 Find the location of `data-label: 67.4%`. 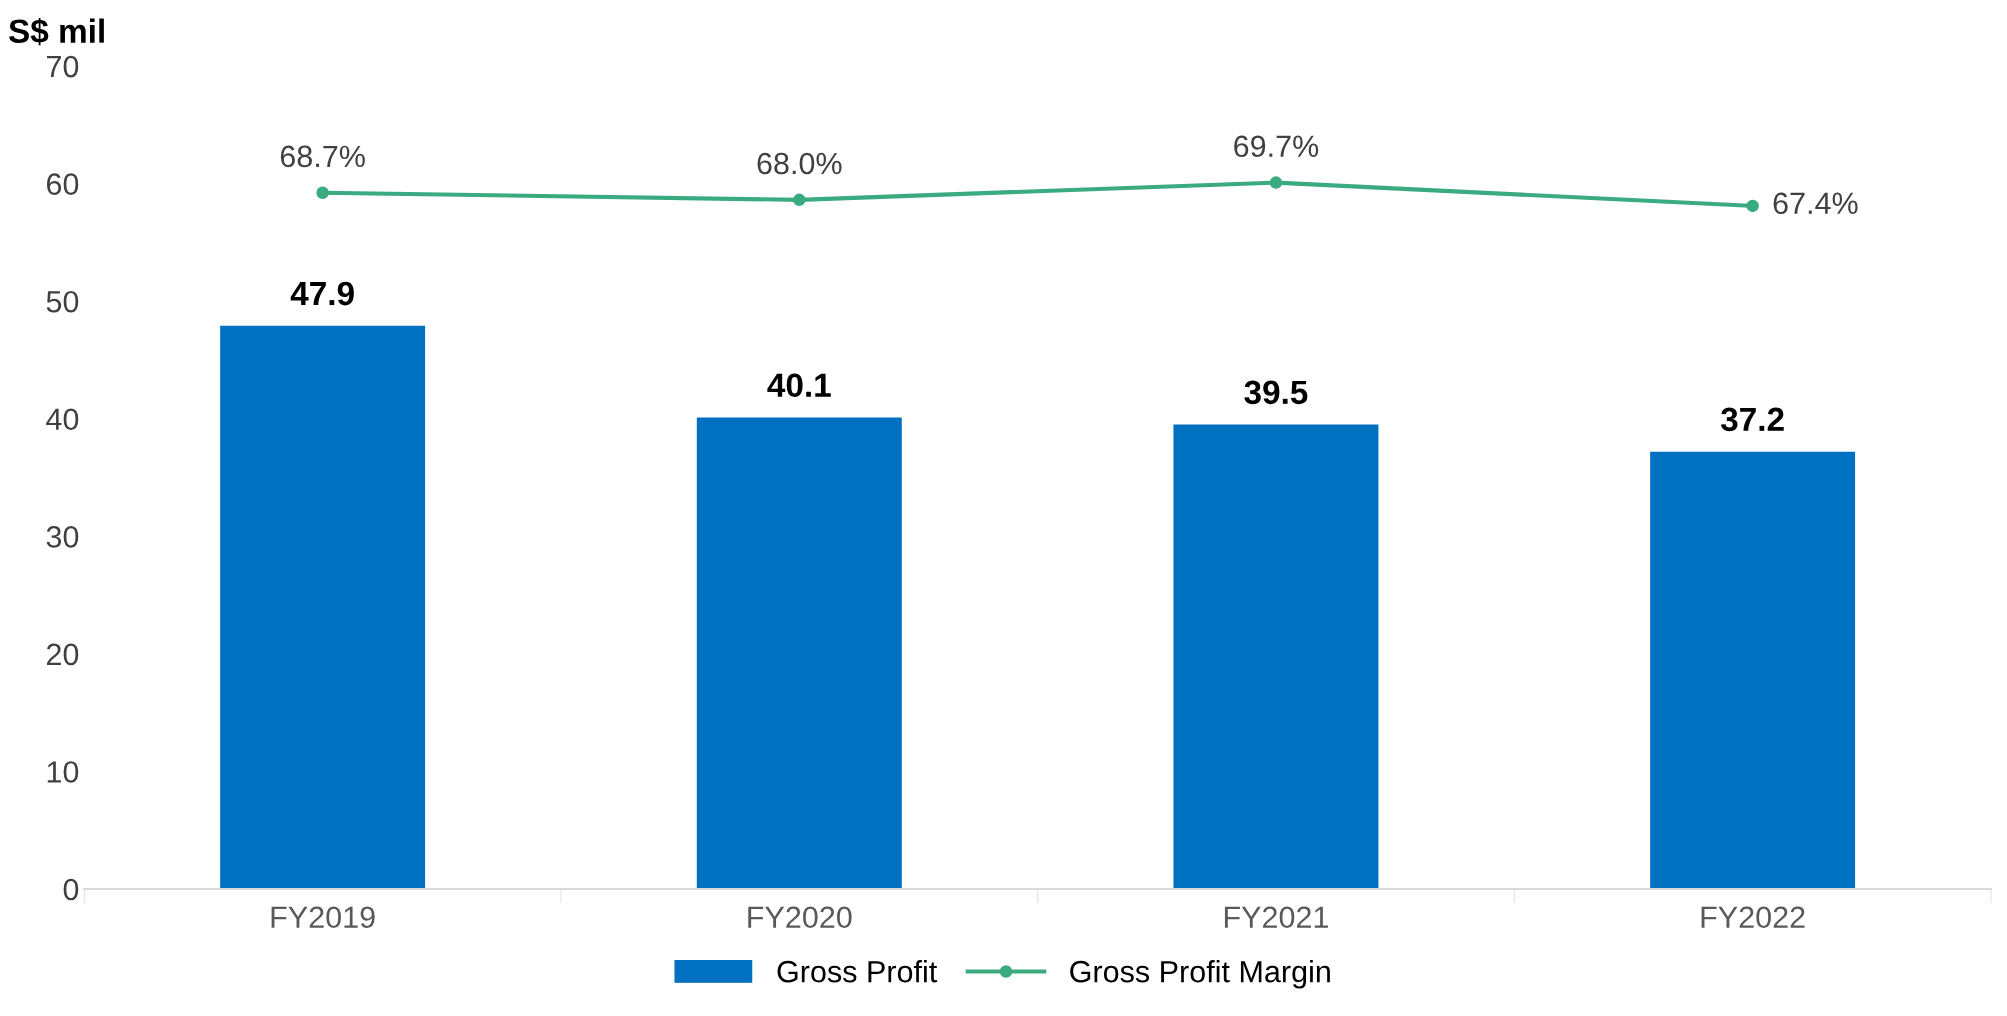

data-label: 67.4% is located at coordinates (1815, 203).